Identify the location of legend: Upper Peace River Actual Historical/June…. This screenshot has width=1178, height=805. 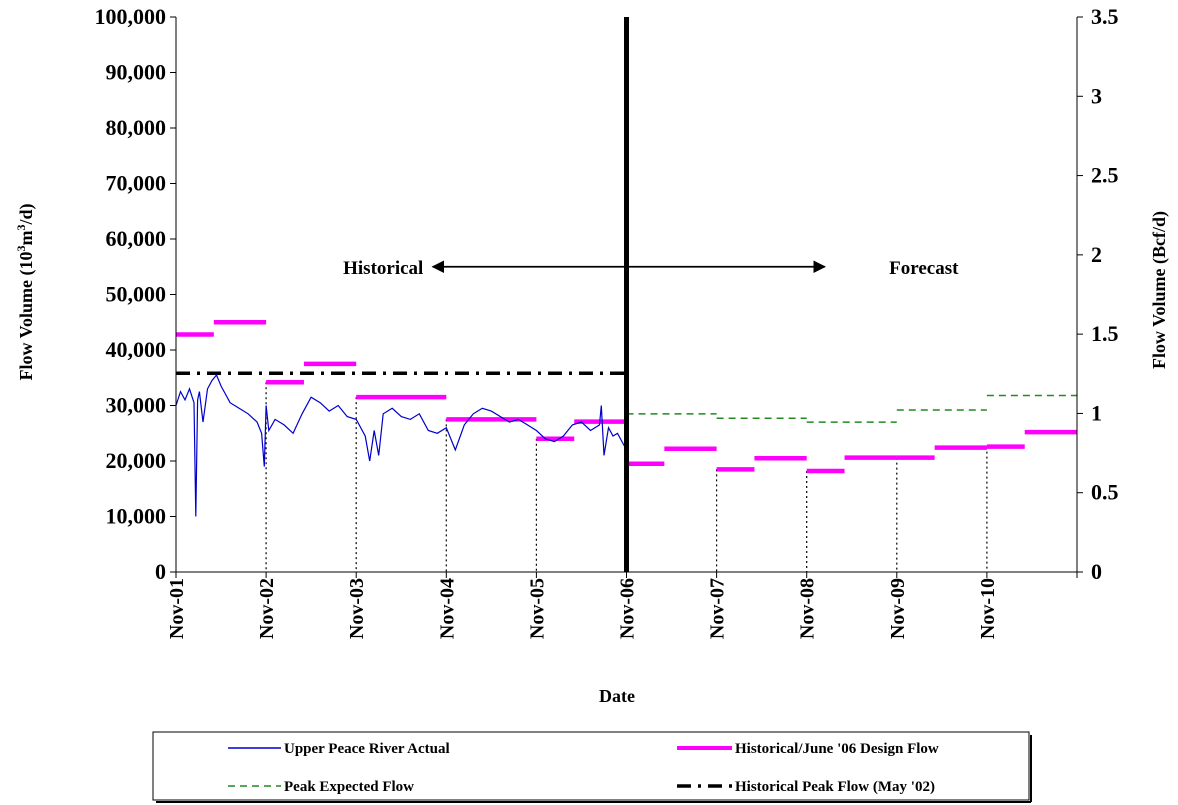
(592, 767).